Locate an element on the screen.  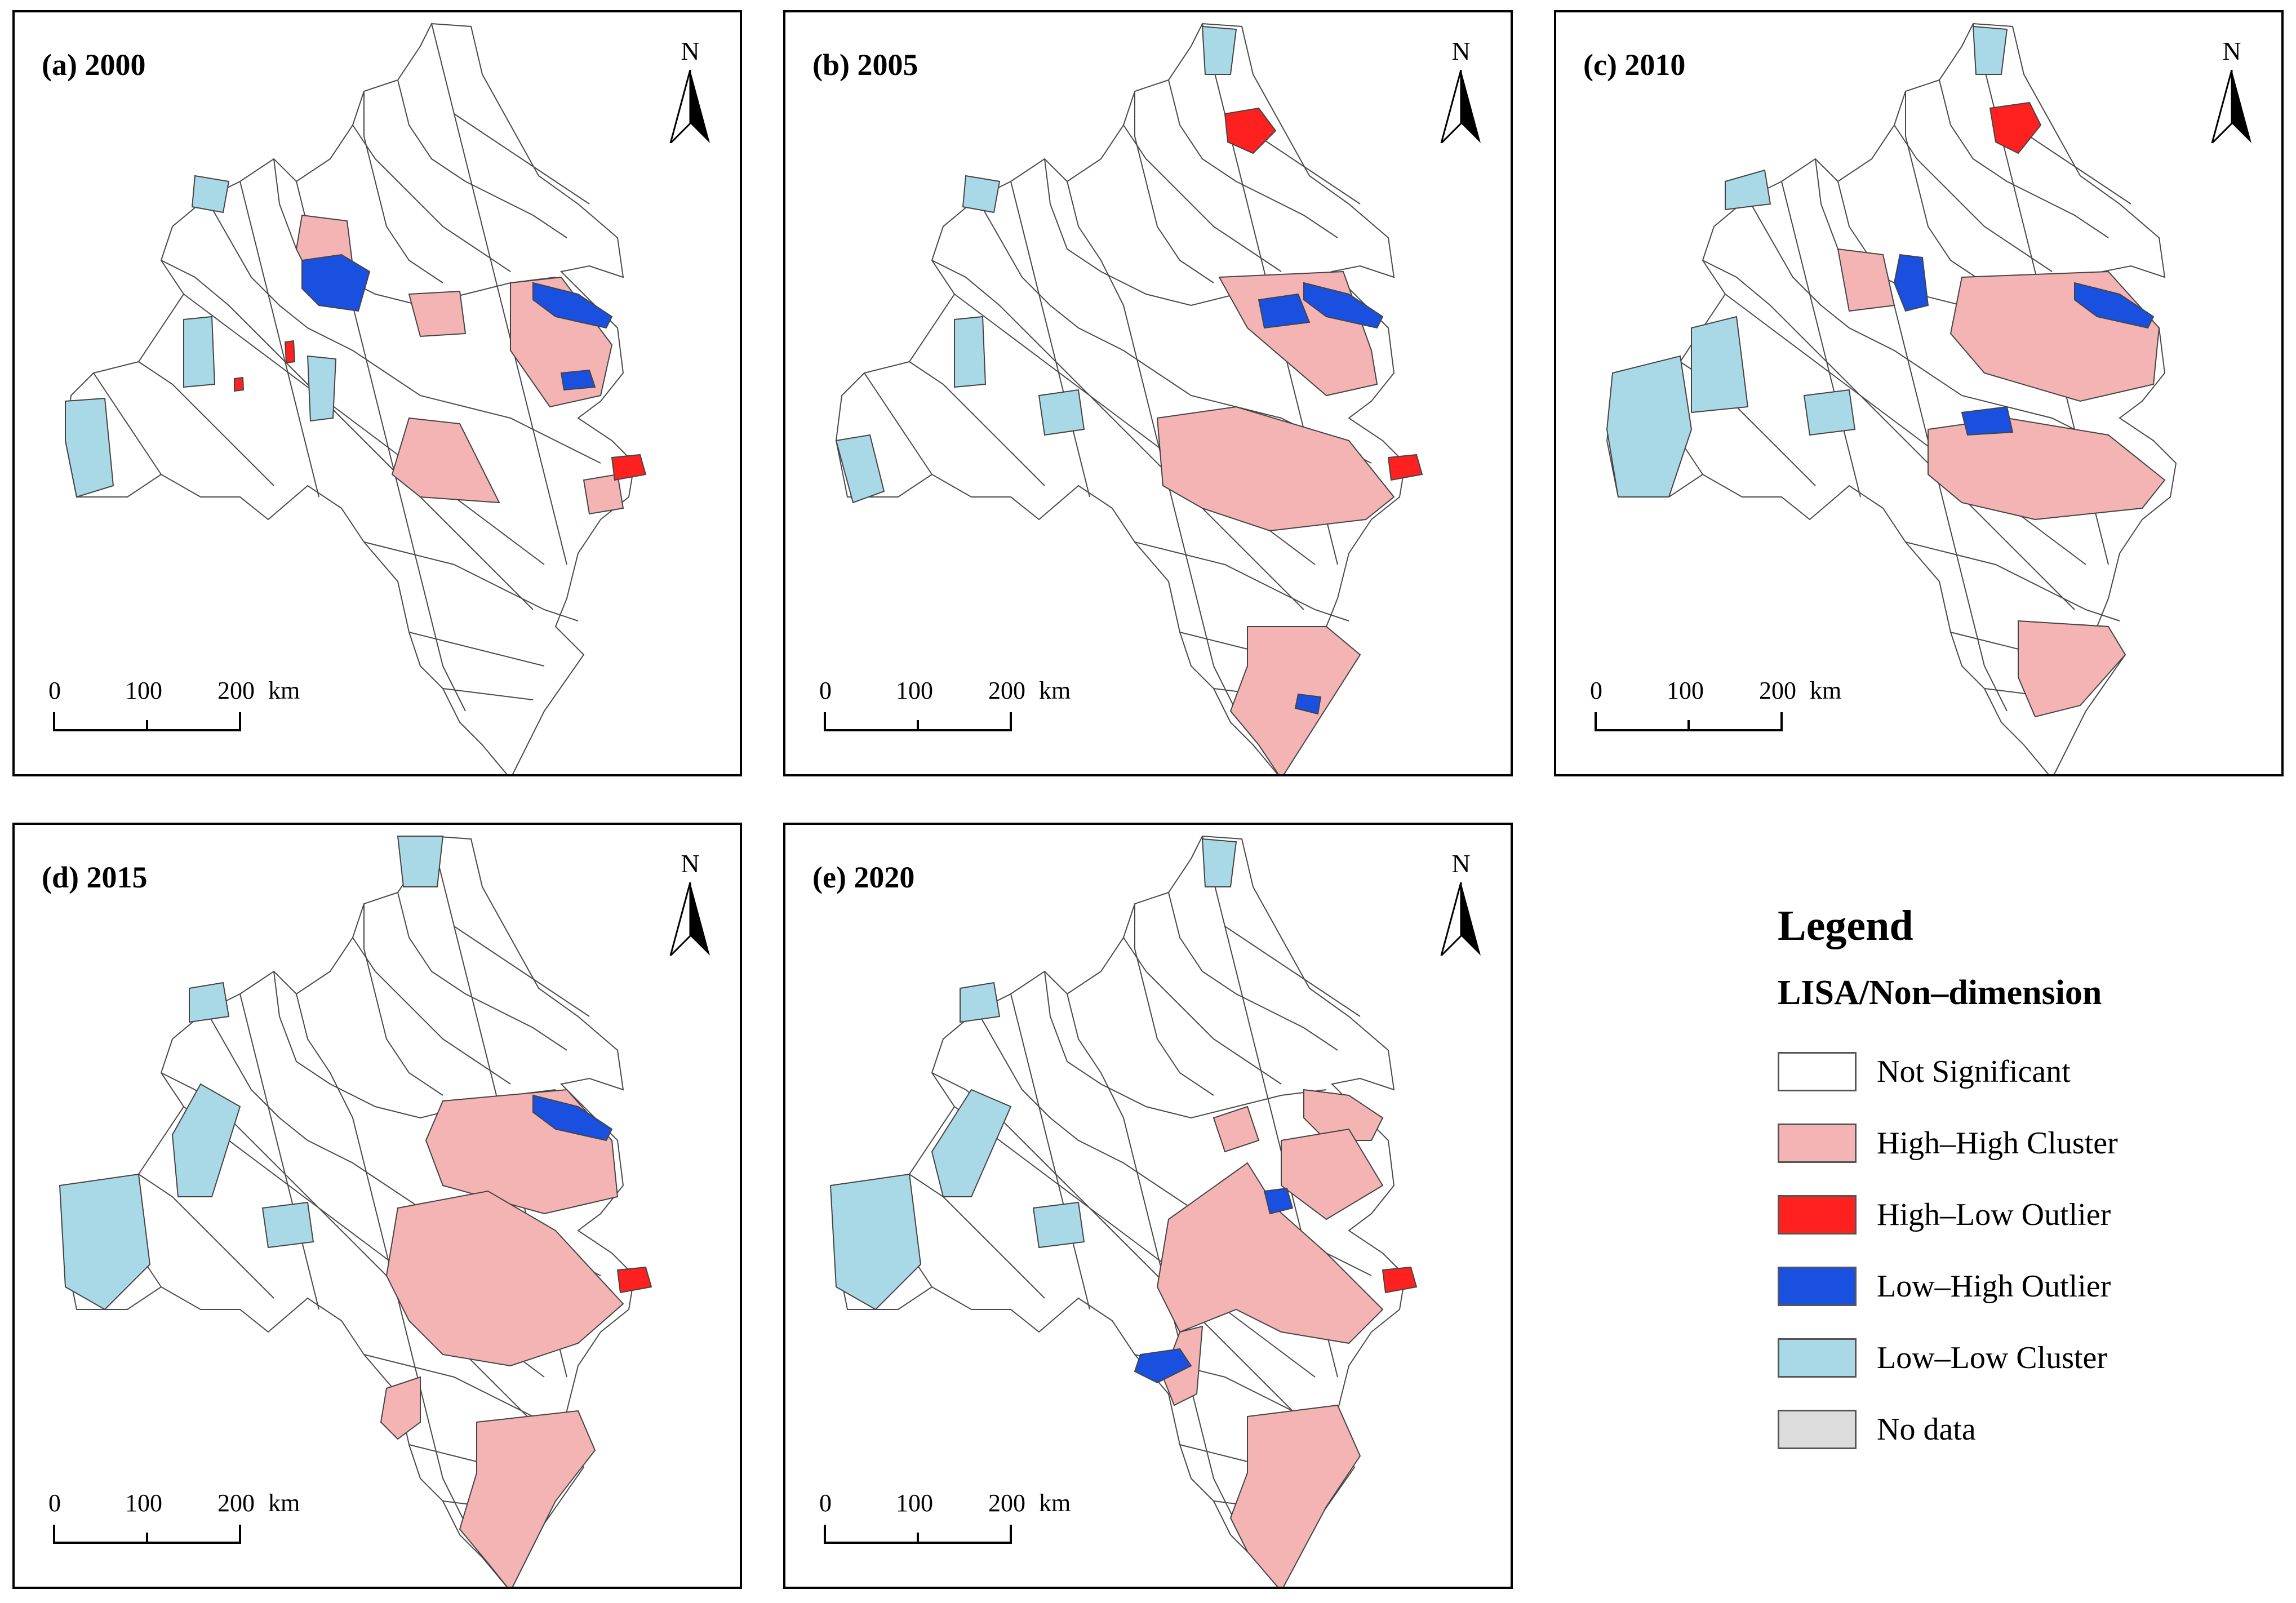
panel-title: (b) 2005 is located at coordinates (865, 65).